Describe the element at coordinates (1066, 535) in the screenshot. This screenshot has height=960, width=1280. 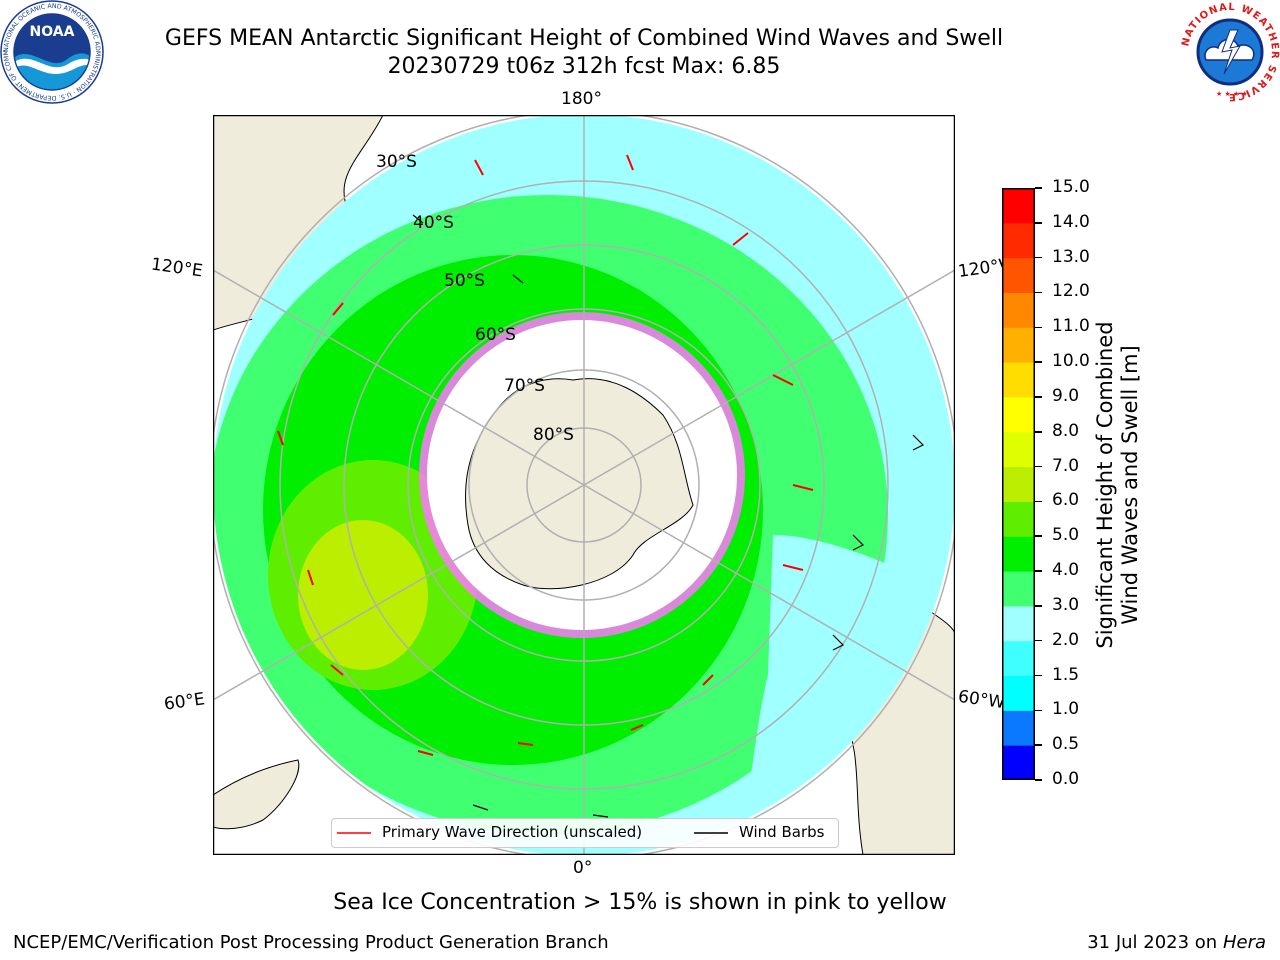
I see `colorbar-tick-label: 5.0` at that location.